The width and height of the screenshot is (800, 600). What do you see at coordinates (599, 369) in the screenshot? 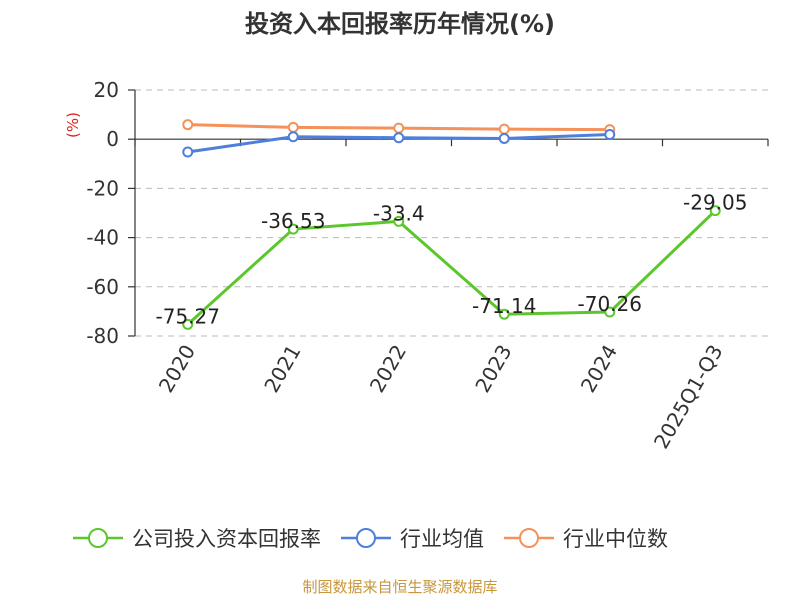
I see `x-tick-label: 2024` at bounding box center [599, 369].